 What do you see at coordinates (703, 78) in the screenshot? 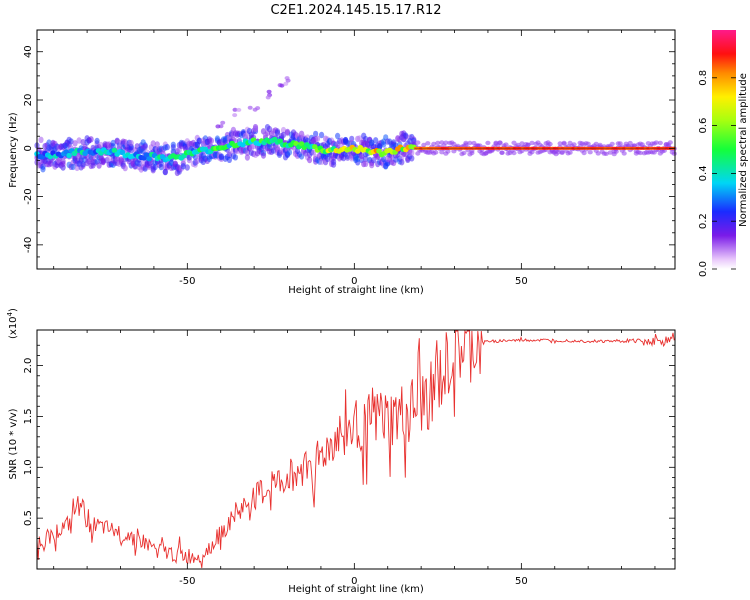
I see `colorbar-tick-label: 0.8` at bounding box center [703, 78].